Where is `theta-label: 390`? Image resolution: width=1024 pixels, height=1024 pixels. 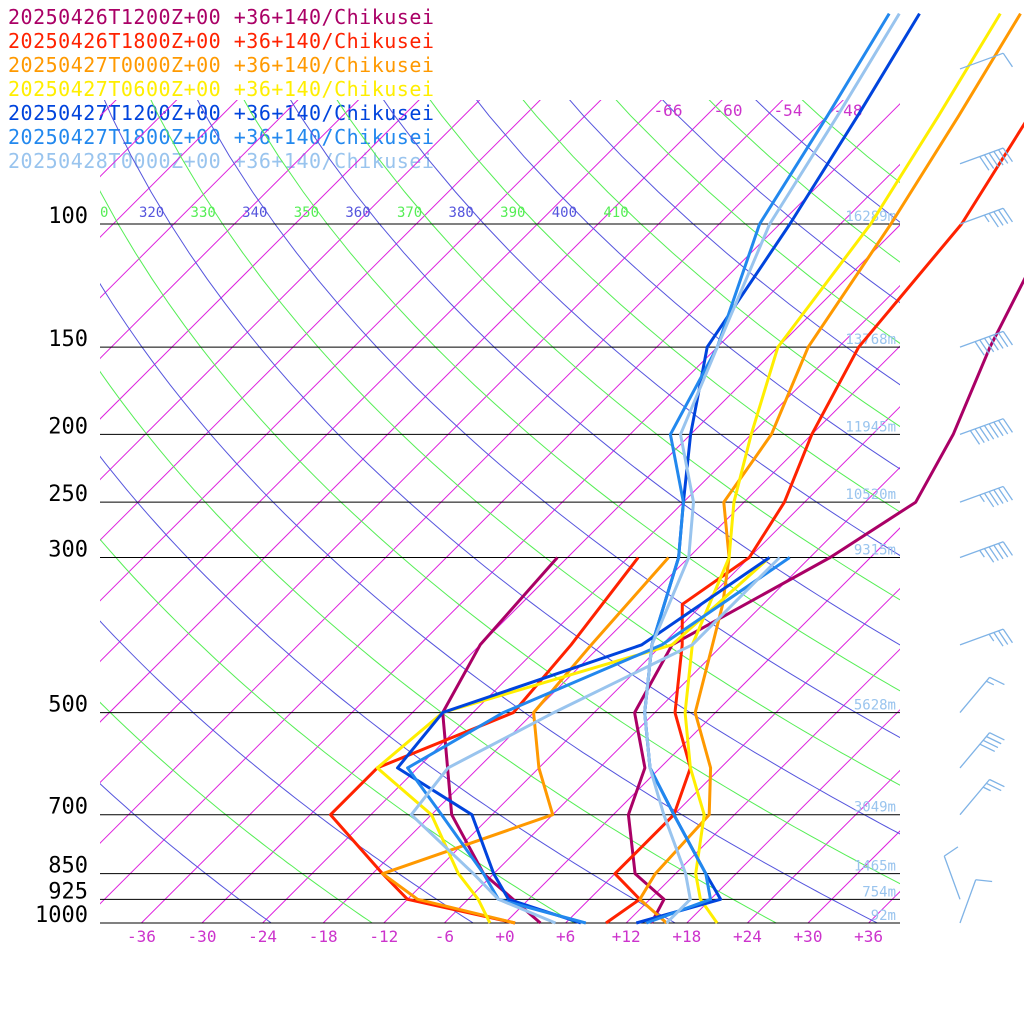
theta-label: 390 is located at coordinates (512, 213).